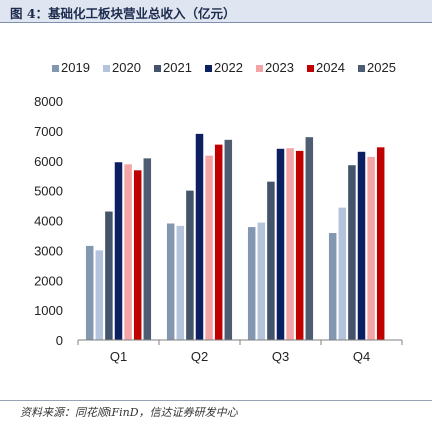 This screenshot has width=432, height=425. What do you see at coordinates (118, 251) in the screenshot?
I see `bar-Q1-2022` at bounding box center [118, 251].